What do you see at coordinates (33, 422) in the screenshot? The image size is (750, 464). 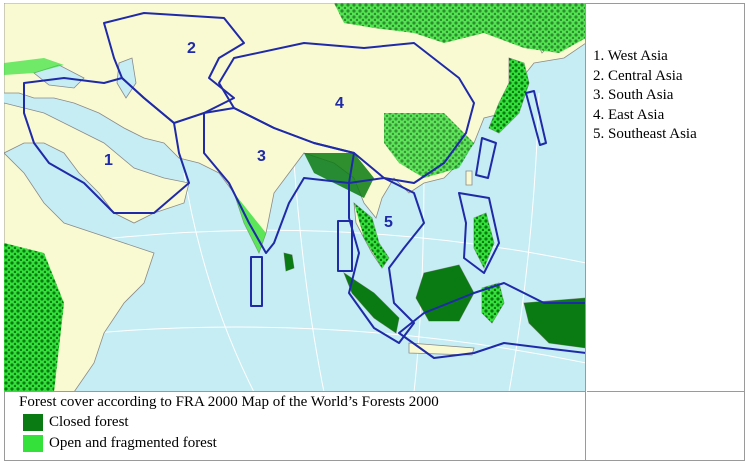 I see `closed-forest-swatch` at bounding box center [33, 422].